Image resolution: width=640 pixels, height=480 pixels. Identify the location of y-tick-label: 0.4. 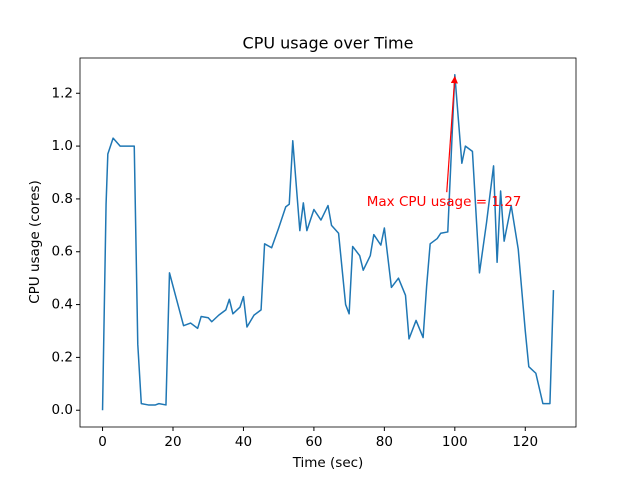
(62, 305).